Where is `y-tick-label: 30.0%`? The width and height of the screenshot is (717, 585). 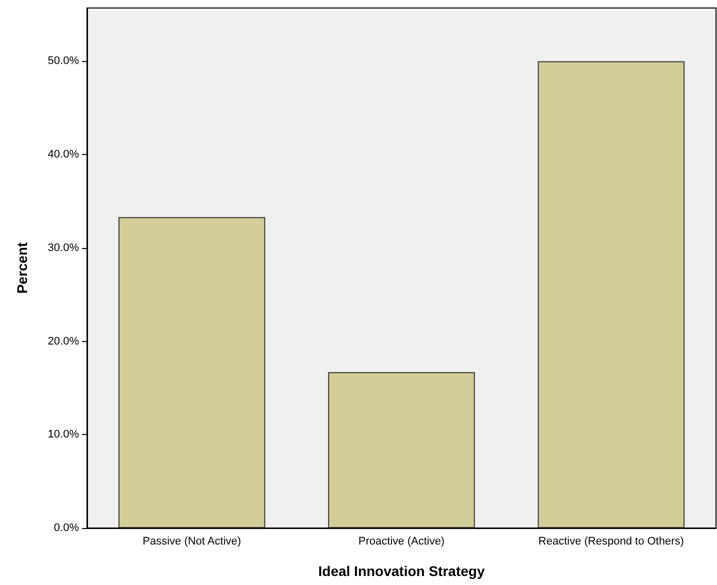 y-tick-label: 30.0% is located at coordinates (64, 248).